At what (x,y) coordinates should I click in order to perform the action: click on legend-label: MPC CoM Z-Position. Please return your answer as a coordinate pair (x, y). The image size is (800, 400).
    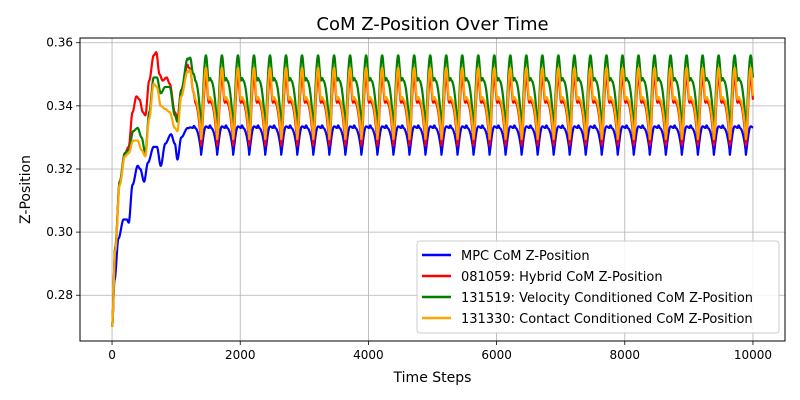
    Looking at the image, I should click on (525, 256).